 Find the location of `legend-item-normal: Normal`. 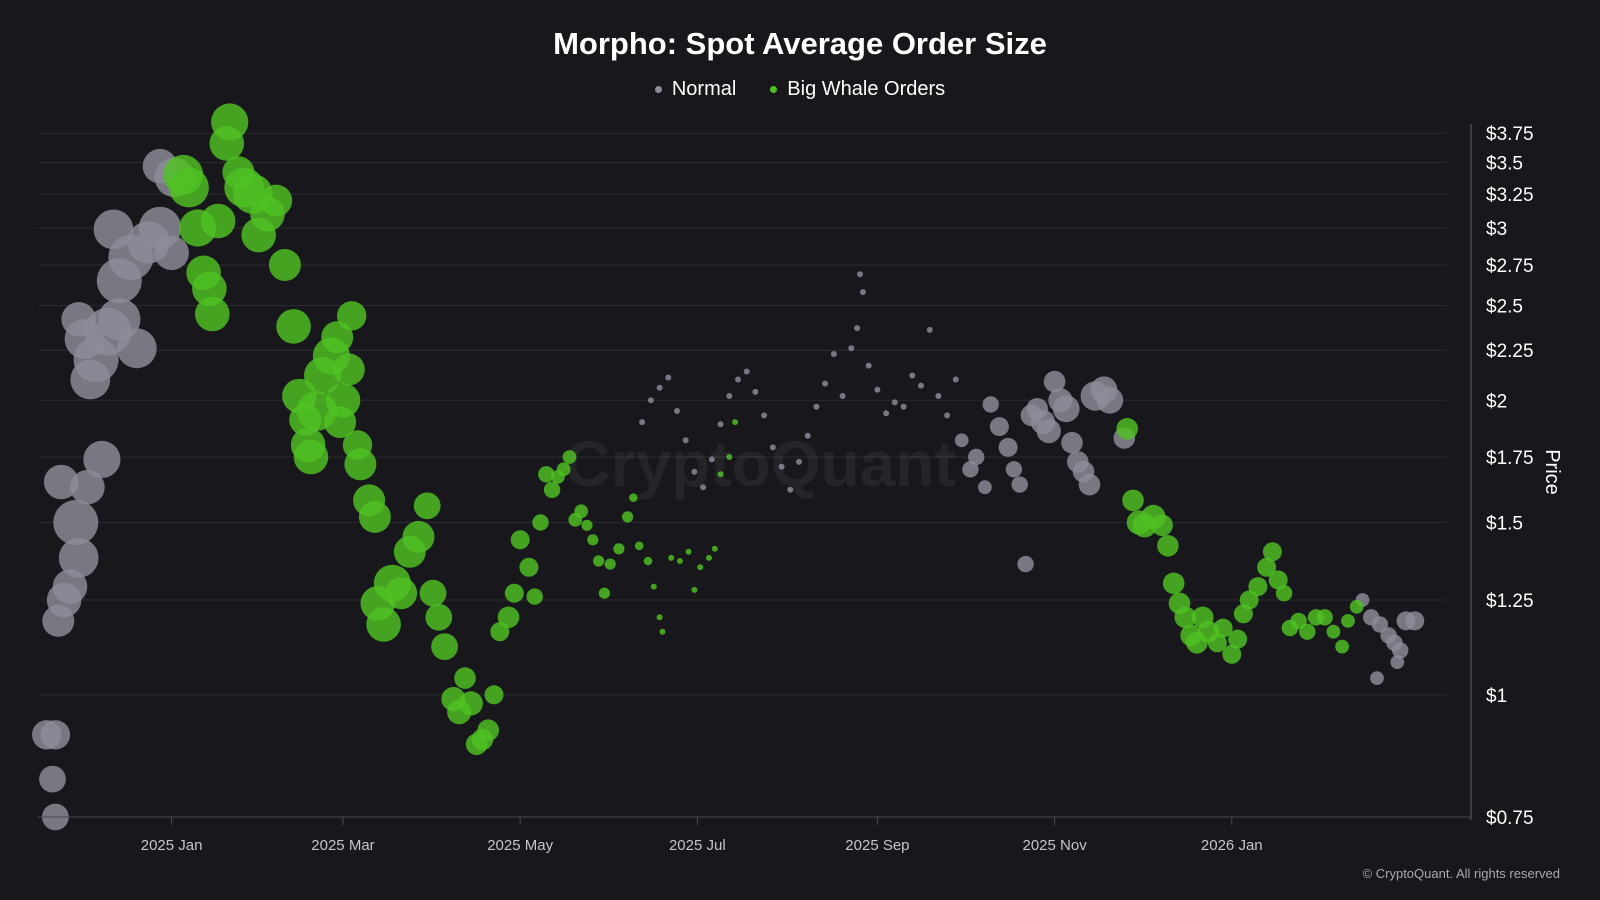

legend-item-normal: Normal is located at coordinates (695, 89).